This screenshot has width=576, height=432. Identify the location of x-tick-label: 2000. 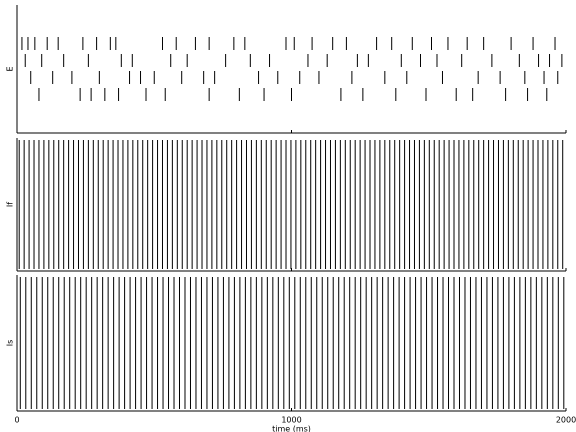
(566, 420).